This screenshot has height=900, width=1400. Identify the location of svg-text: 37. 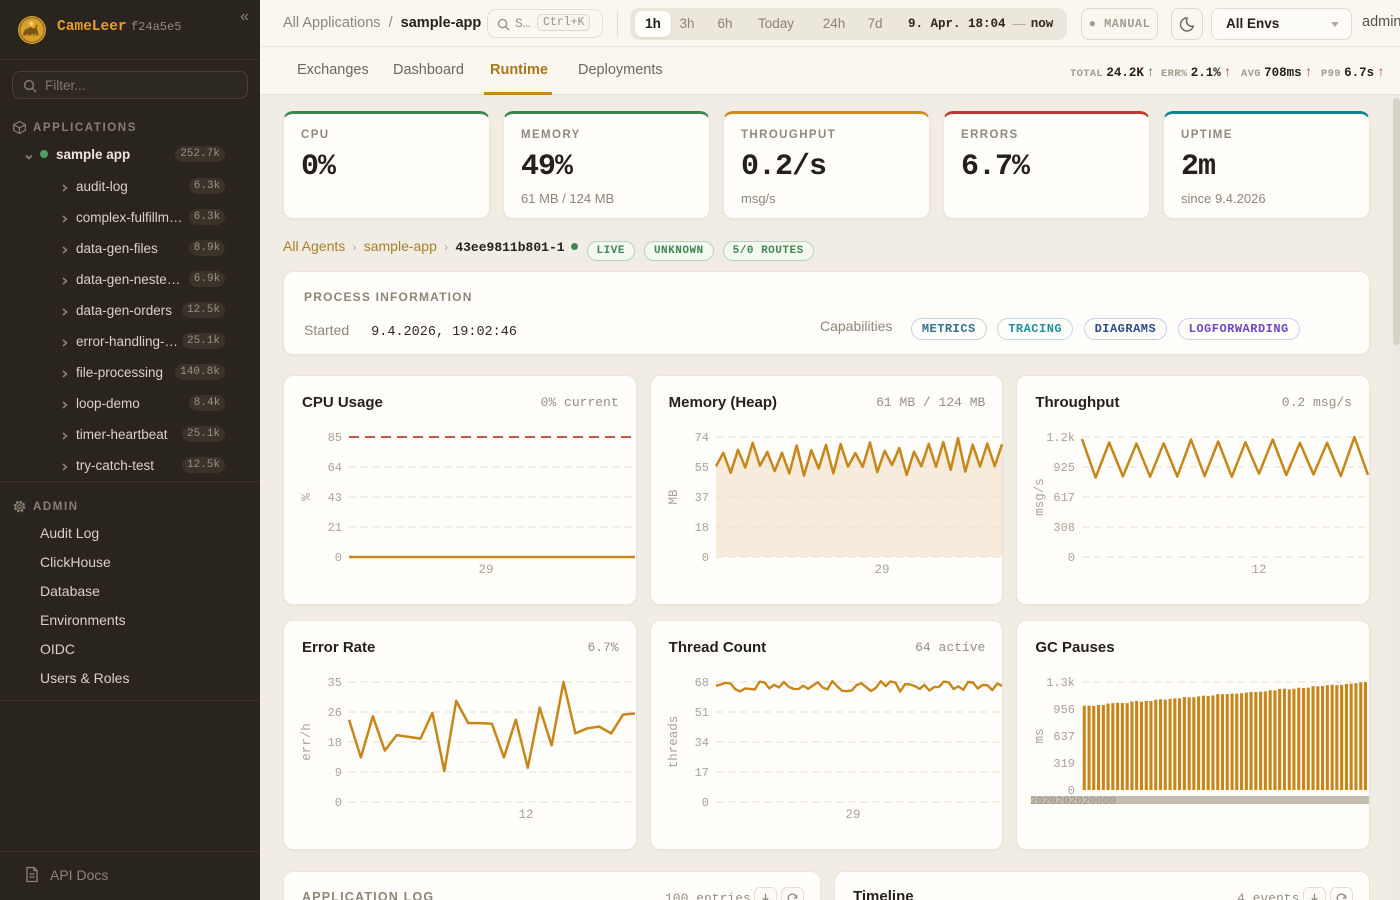
(701, 498).